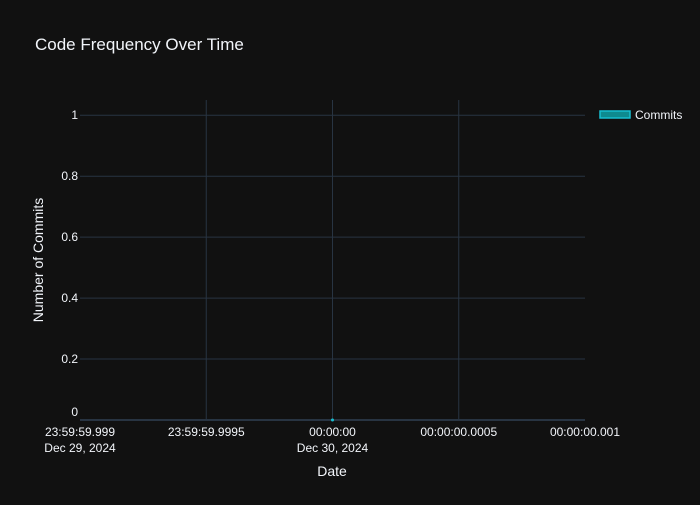  What do you see at coordinates (332, 471) in the screenshot?
I see `x-axis-label: Date` at bounding box center [332, 471].